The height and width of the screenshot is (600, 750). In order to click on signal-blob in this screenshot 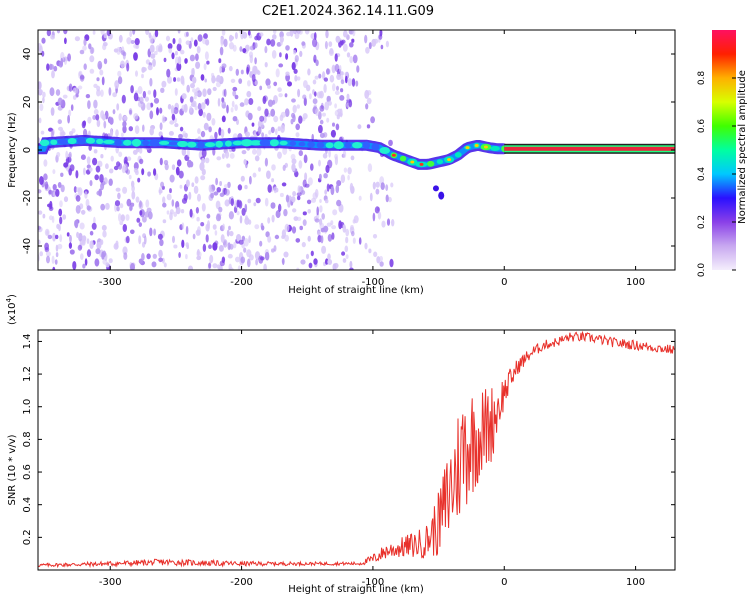, I will do `click(311, 144)`.